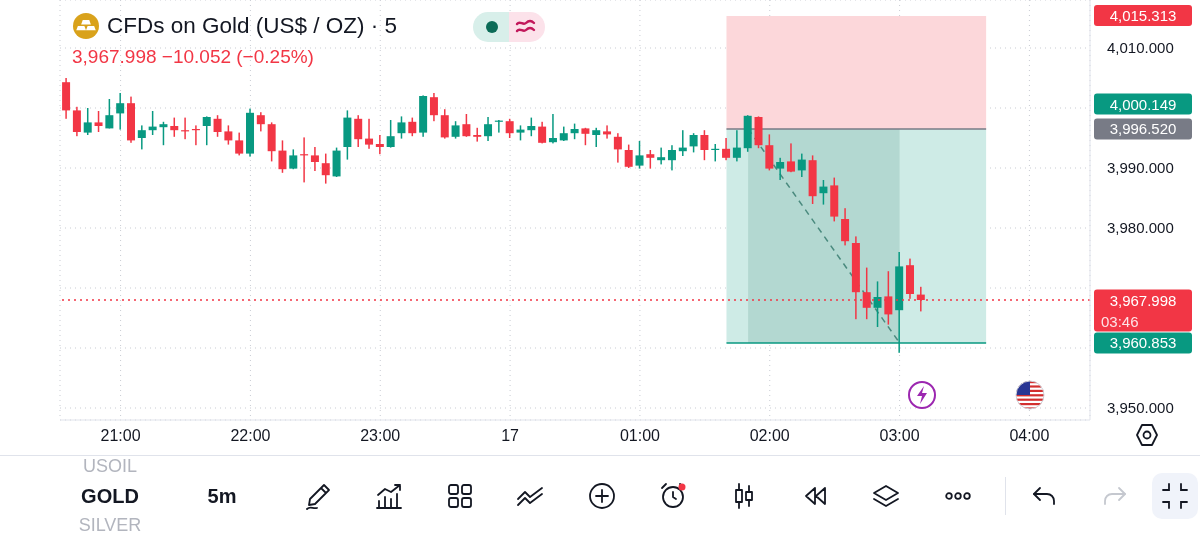 The height and width of the screenshot is (536, 1200). I want to click on text: 3,960.853, so click(1143, 343).